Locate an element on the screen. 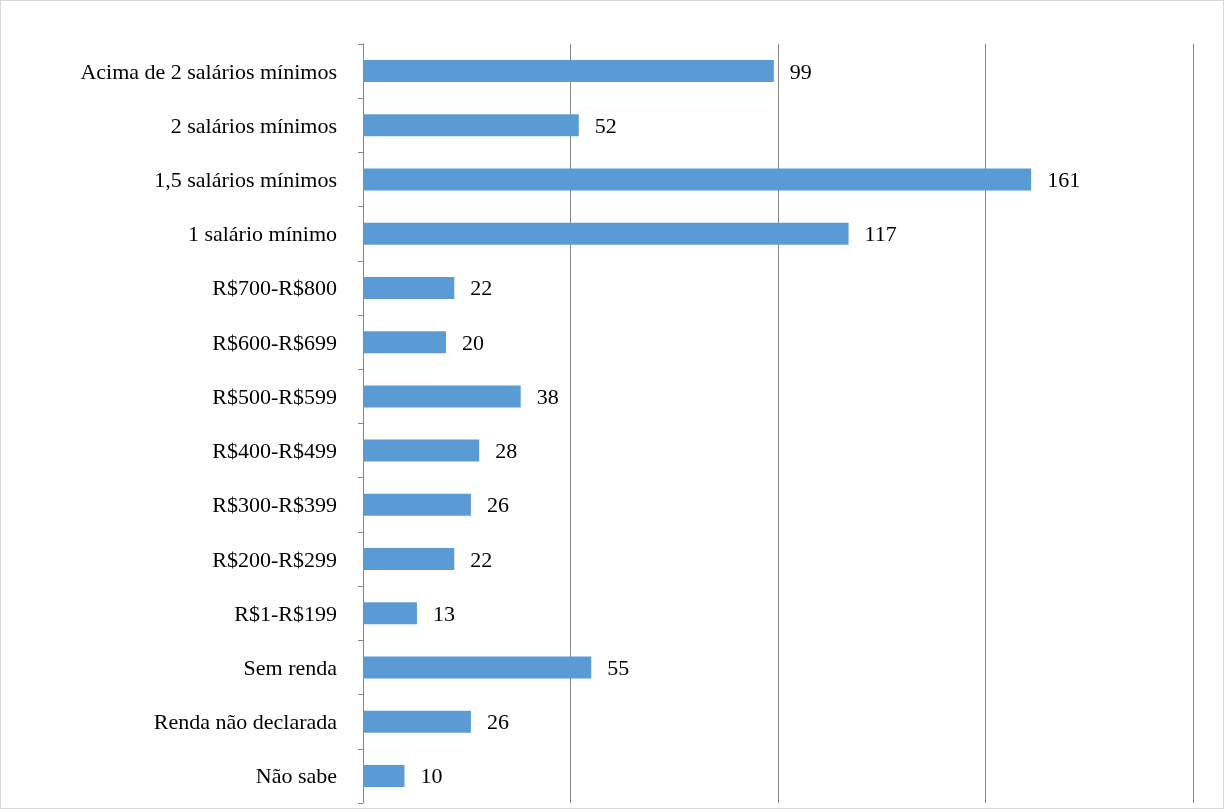  data-label: 99 is located at coordinates (800, 71).